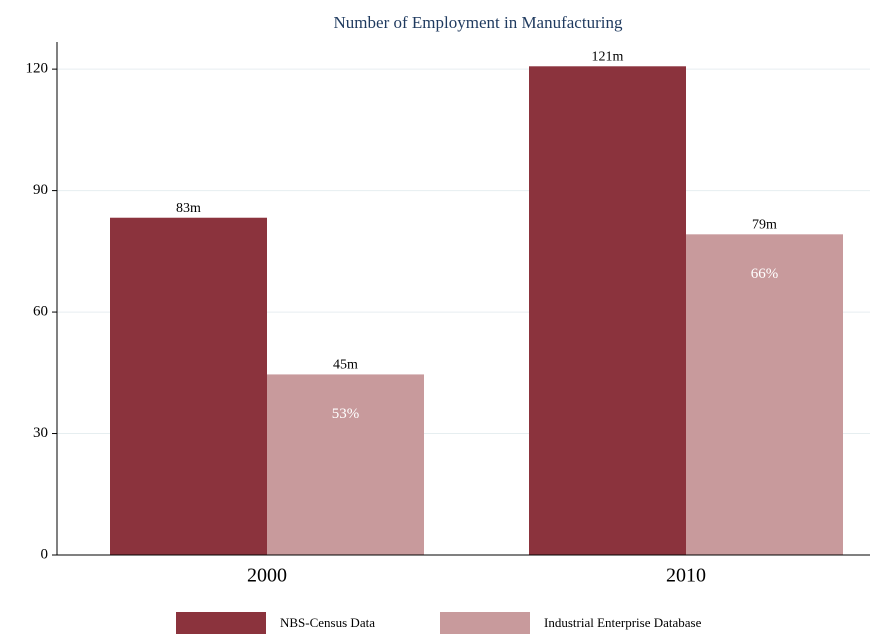 The width and height of the screenshot is (889, 635). Describe the element at coordinates (40, 433) in the screenshot. I see `y-tick-label: 30` at that location.